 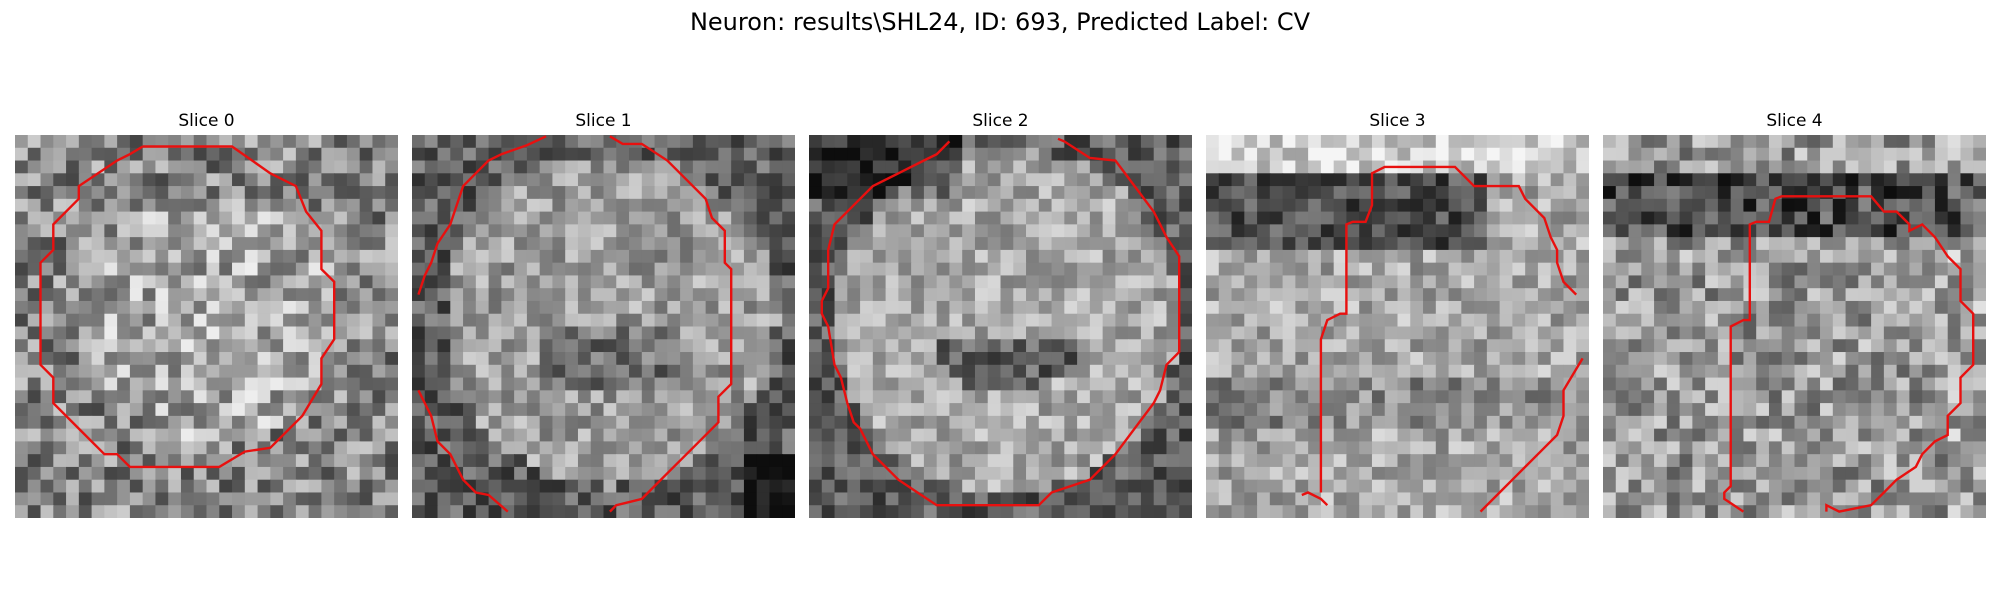 I want to click on slice-panel-1: Slice 1, so click(x=603, y=313).